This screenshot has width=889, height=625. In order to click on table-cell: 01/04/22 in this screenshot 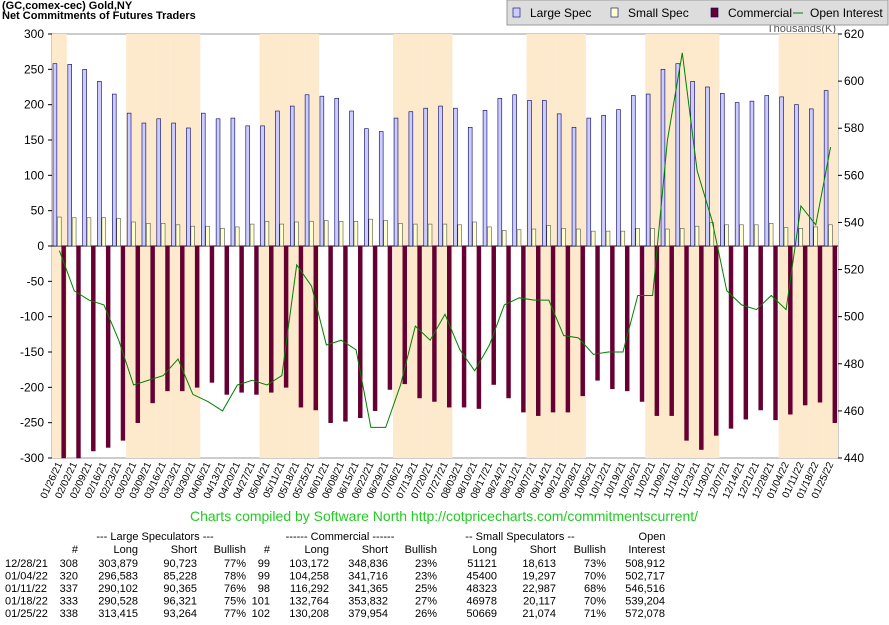, I will do `click(26, 577)`.